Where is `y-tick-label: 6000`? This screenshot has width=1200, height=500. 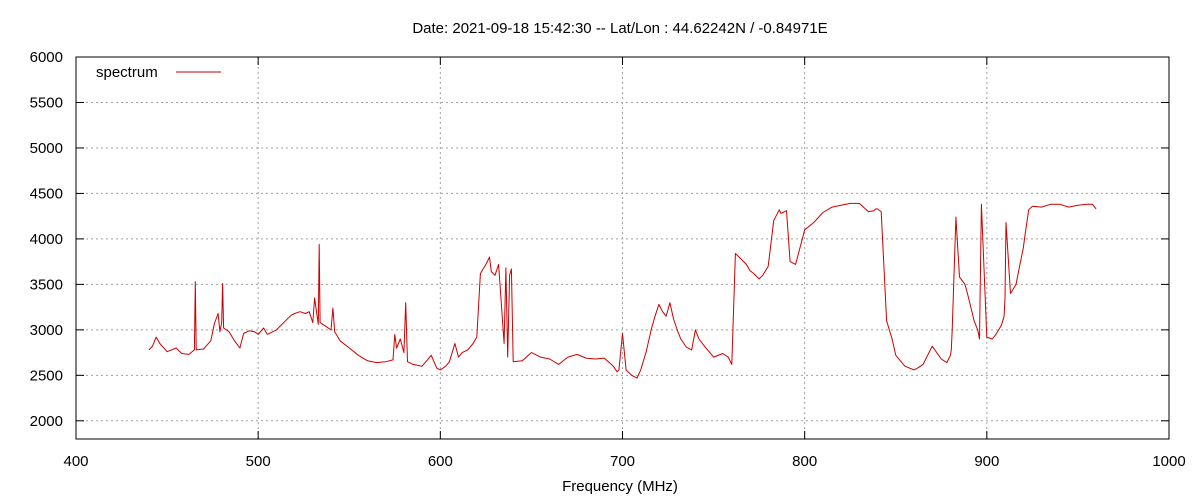
y-tick-label: 6000 is located at coordinates (46, 57).